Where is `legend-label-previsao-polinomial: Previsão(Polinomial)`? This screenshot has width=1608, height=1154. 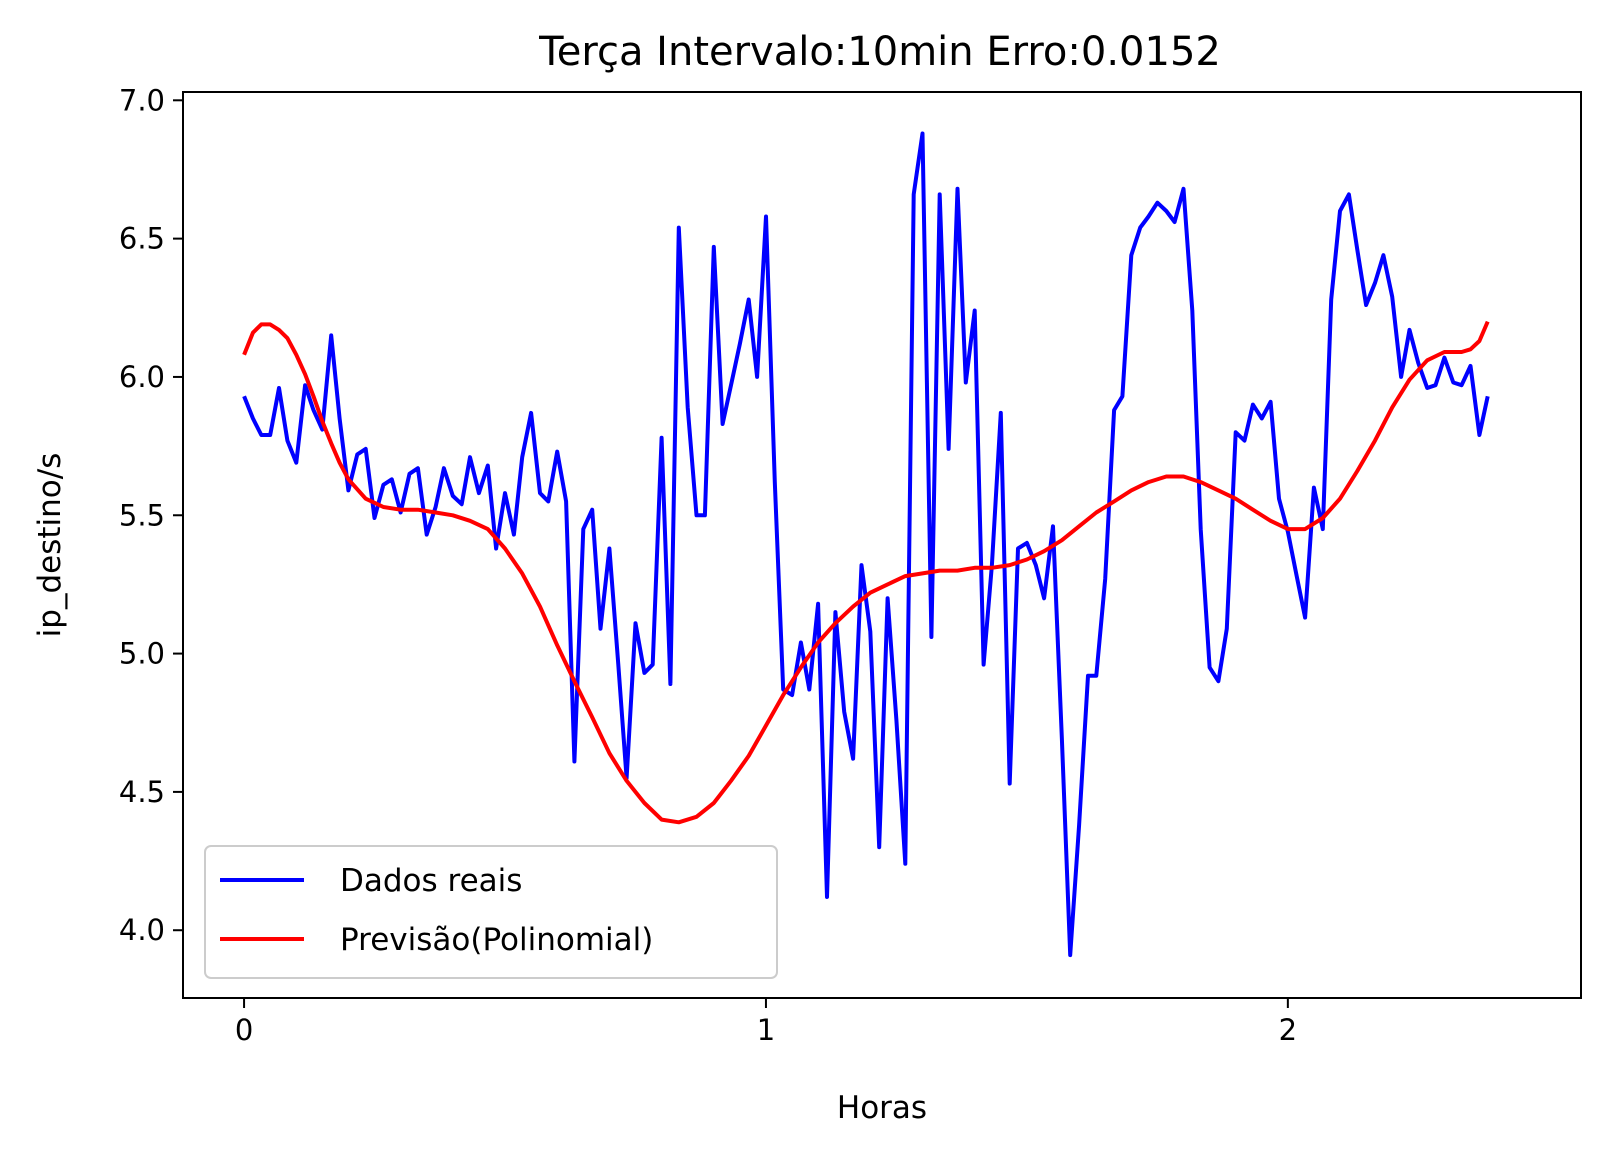 legend-label-previsao-polinomial: Previsão(Polinomial) is located at coordinates (496, 940).